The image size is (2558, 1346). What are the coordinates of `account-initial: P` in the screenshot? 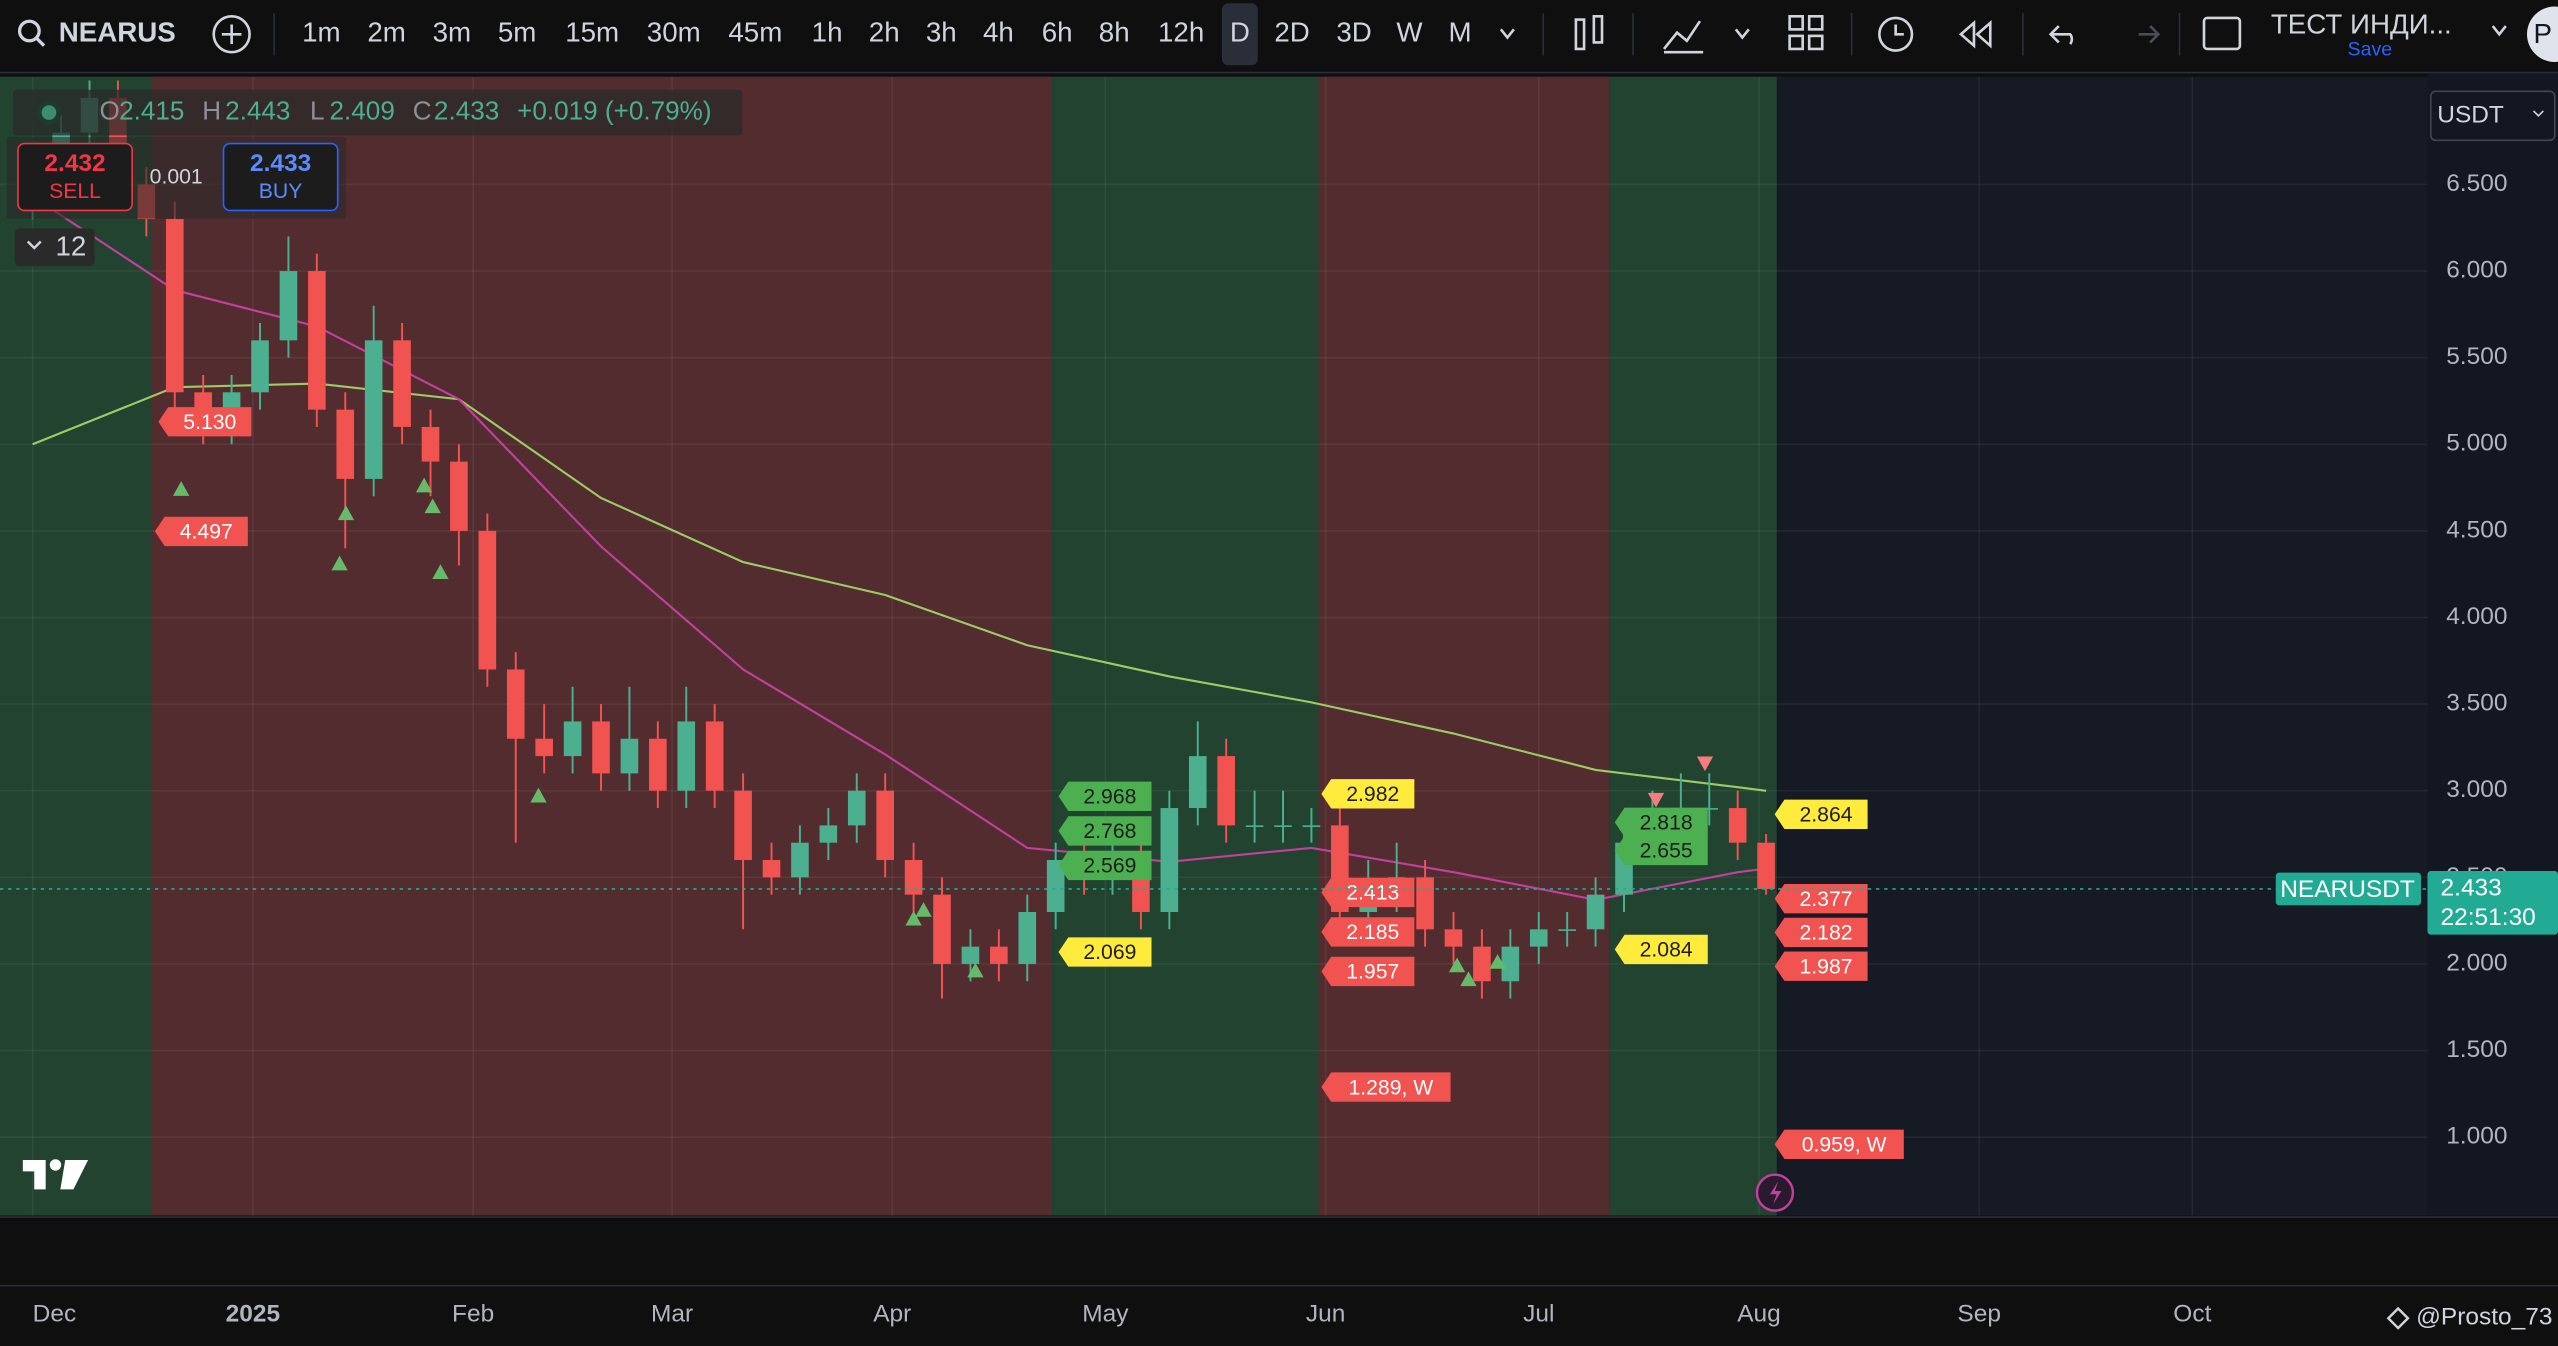 It's located at (2543, 33).